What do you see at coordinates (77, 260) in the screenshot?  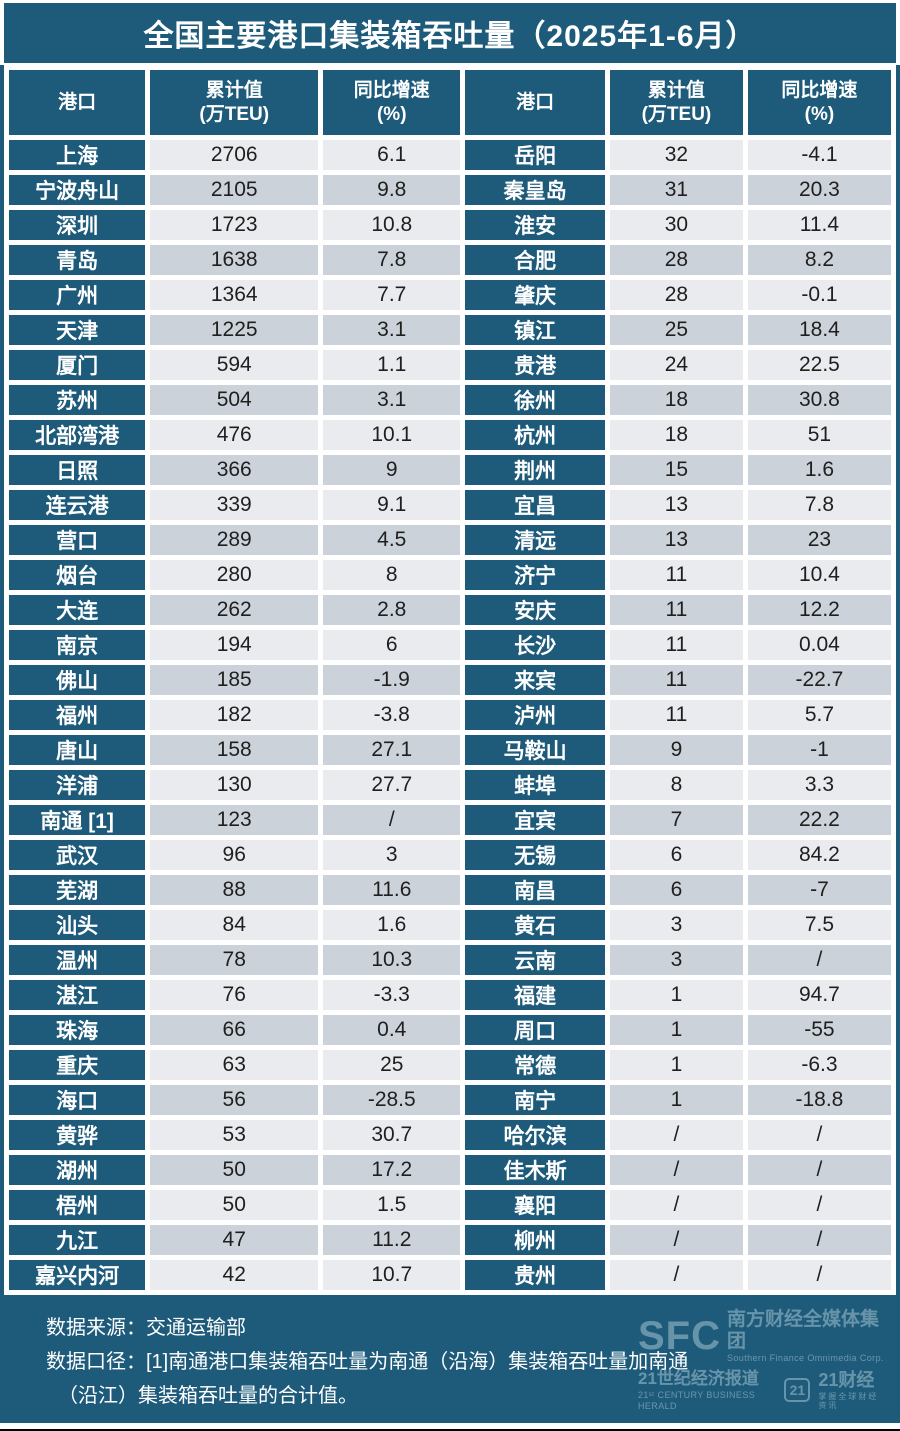 I see `port-name-cell: 青岛` at bounding box center [77, 260].